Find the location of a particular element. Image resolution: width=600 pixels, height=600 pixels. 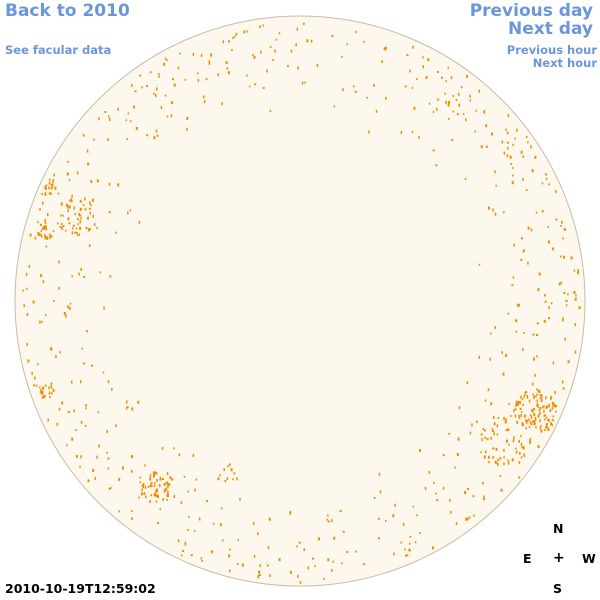

previous-day-link: Previous day is located at coordinates (531, 11).